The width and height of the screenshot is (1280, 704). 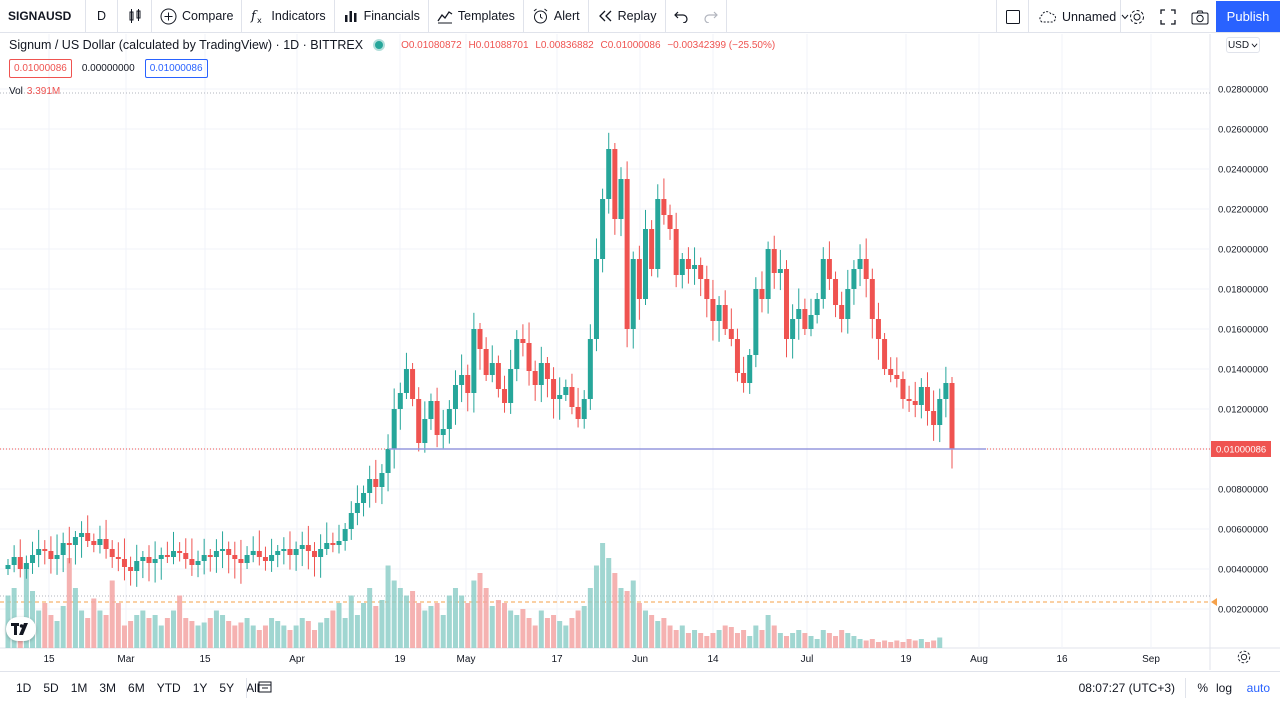 I want to click on indicators-label: Indicators, so click(x=298, y=16).